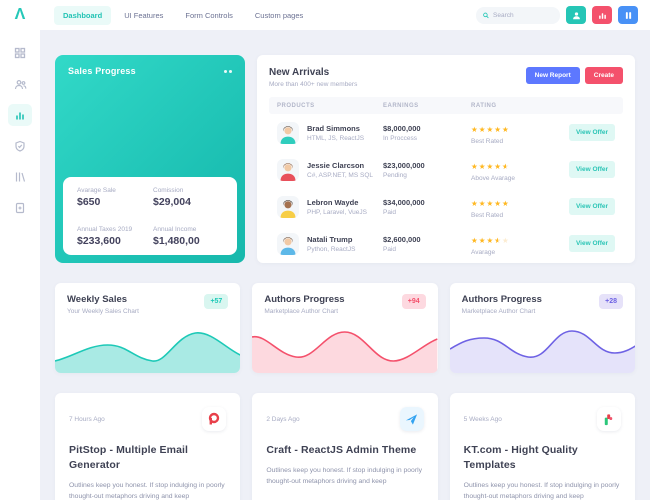 This screenshot has height=500, width=650. Describe the element at coordinates (603, 75) in the screenshot. I see `create-button: Create` at that location.